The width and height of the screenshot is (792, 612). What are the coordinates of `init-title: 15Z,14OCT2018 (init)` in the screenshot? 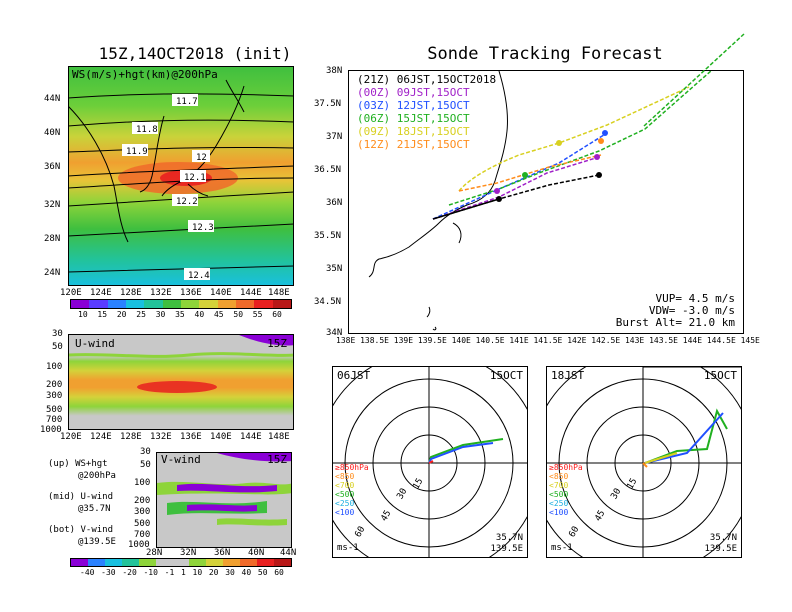 It's located at (195, 53).